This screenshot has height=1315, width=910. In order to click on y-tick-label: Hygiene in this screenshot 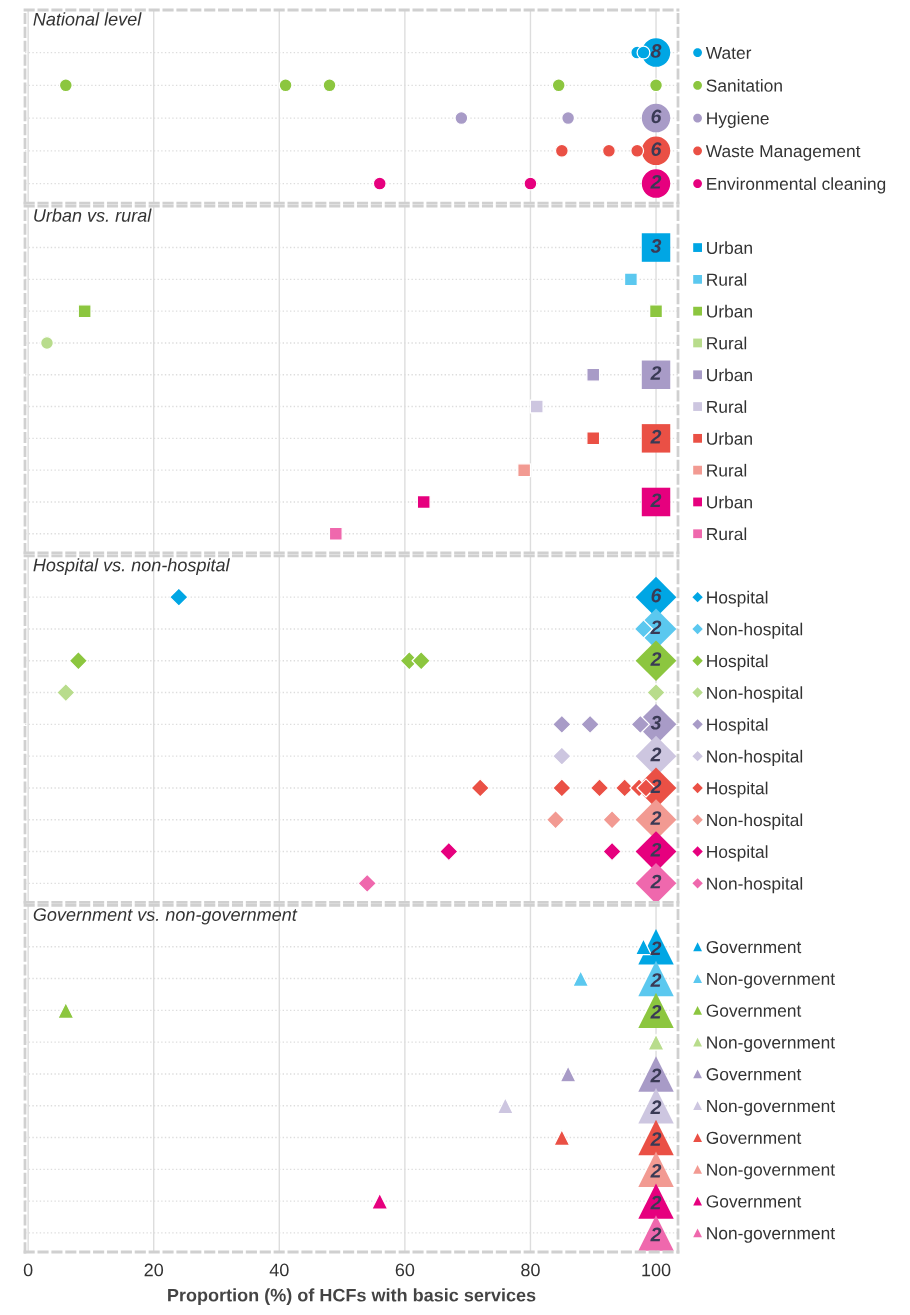, I will do `click(738, 119)`.